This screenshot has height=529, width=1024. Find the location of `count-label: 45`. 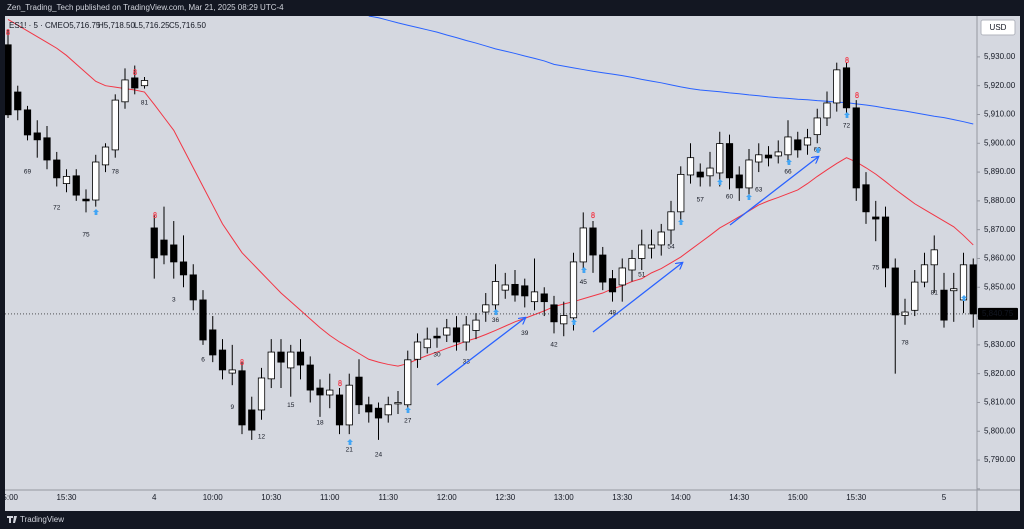

count-label: 45 is located at coordinates (584, 282).